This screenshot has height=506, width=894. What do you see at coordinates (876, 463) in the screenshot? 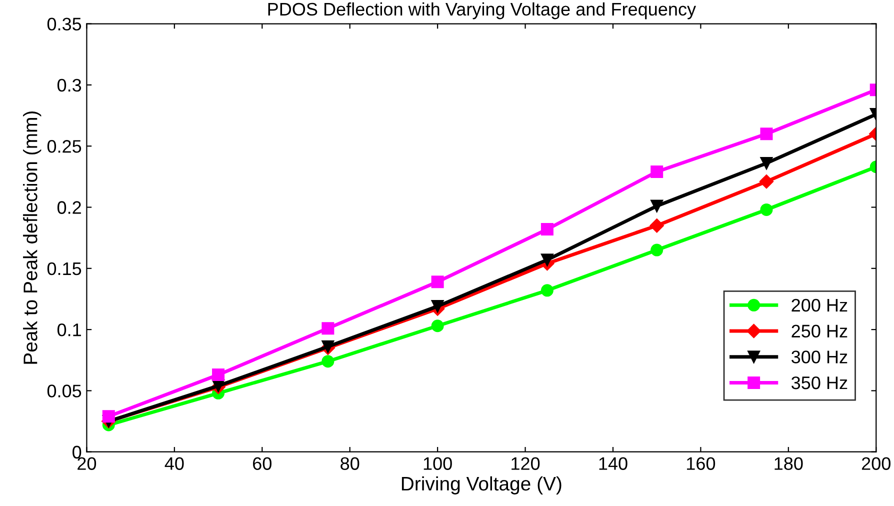
I see `x-tick-label: 200` at bounding box center [876, 463].